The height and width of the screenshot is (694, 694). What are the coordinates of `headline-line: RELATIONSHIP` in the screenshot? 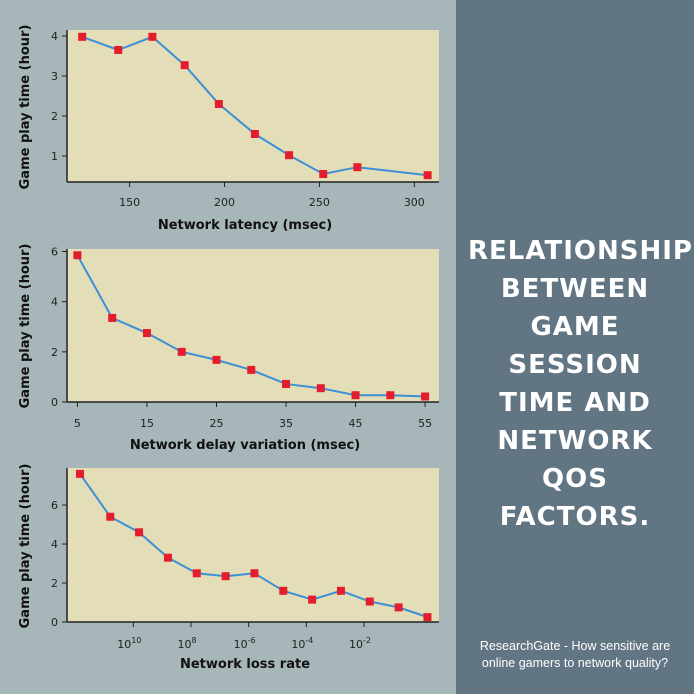 It's located at (580, 251).